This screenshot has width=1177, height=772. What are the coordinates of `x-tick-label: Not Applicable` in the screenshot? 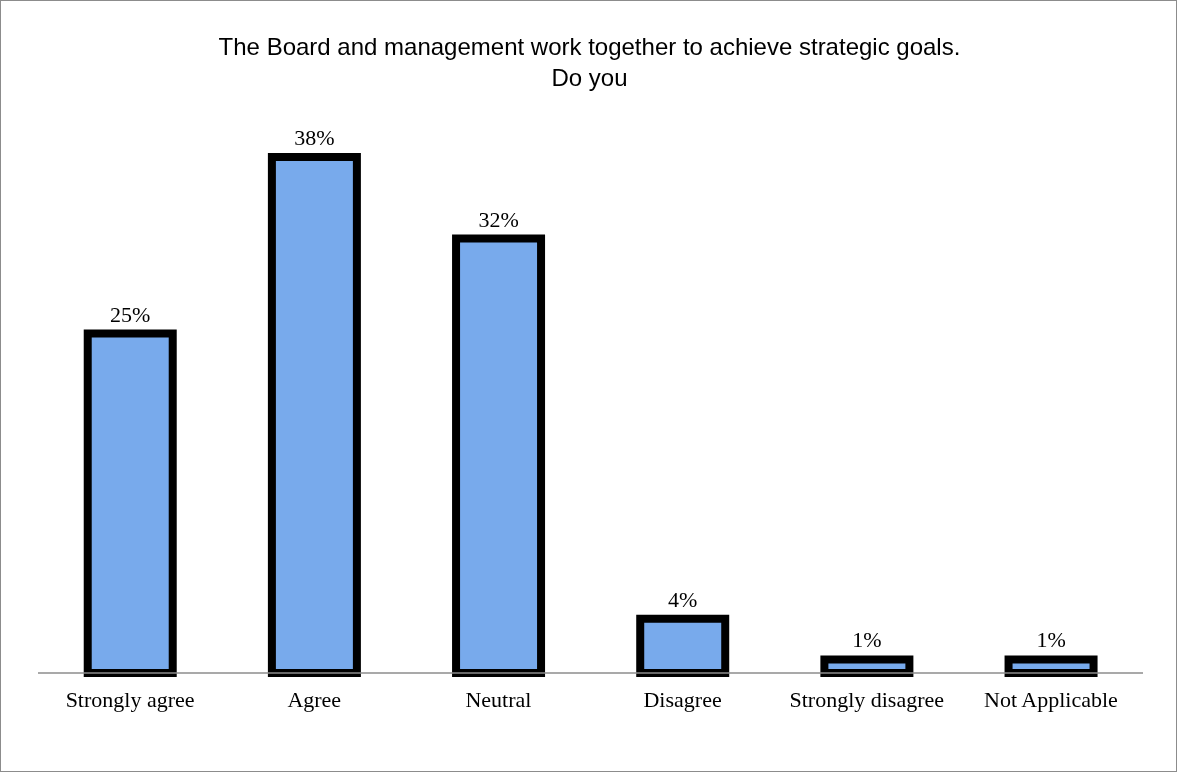 It's located at (1051, 699).